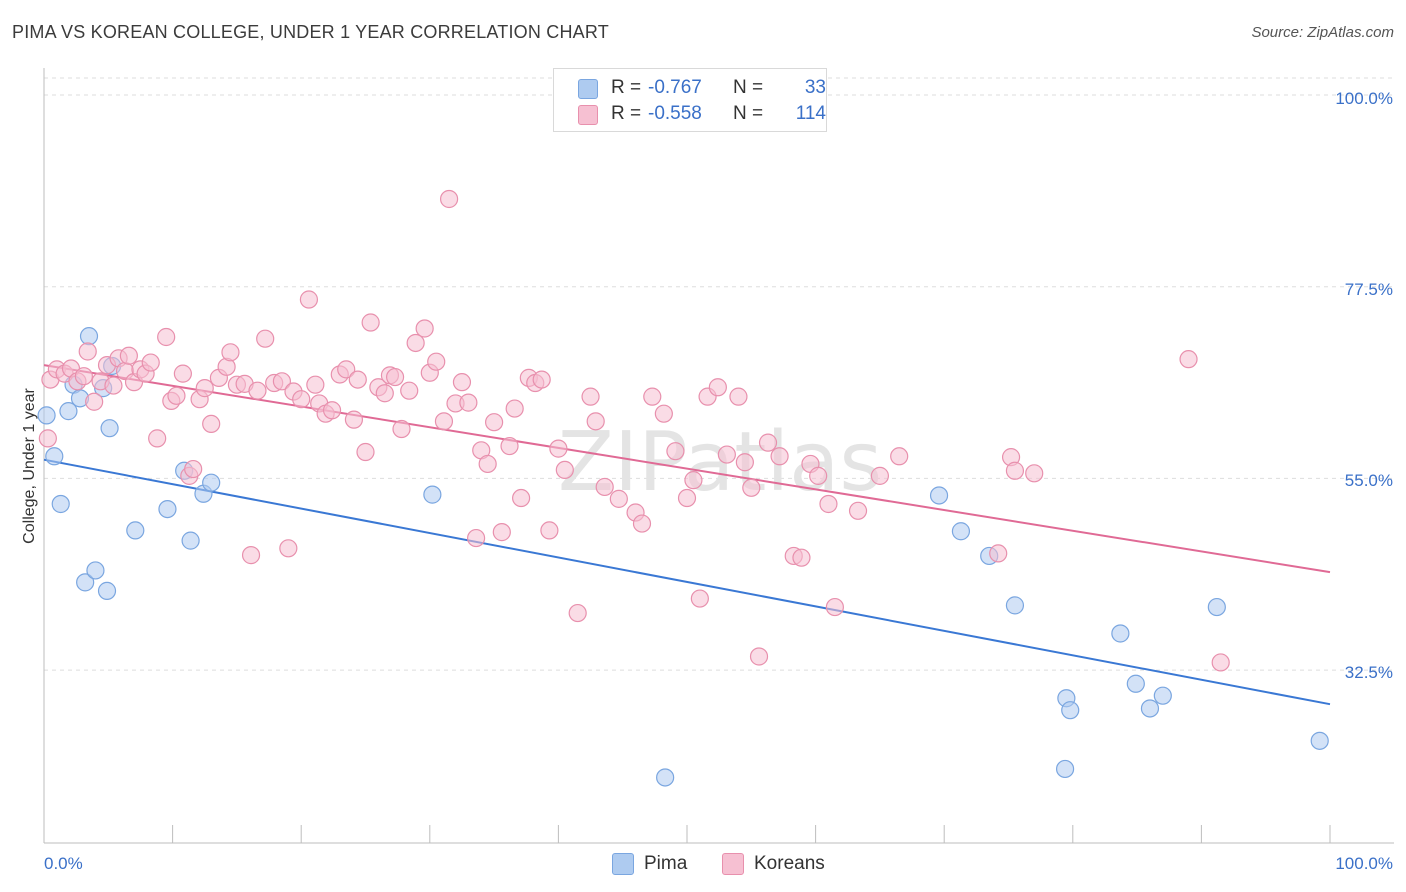  Describe the element at coordinates (588, 89) in the screenshot. I see `legend-swatch-pima` at that location.